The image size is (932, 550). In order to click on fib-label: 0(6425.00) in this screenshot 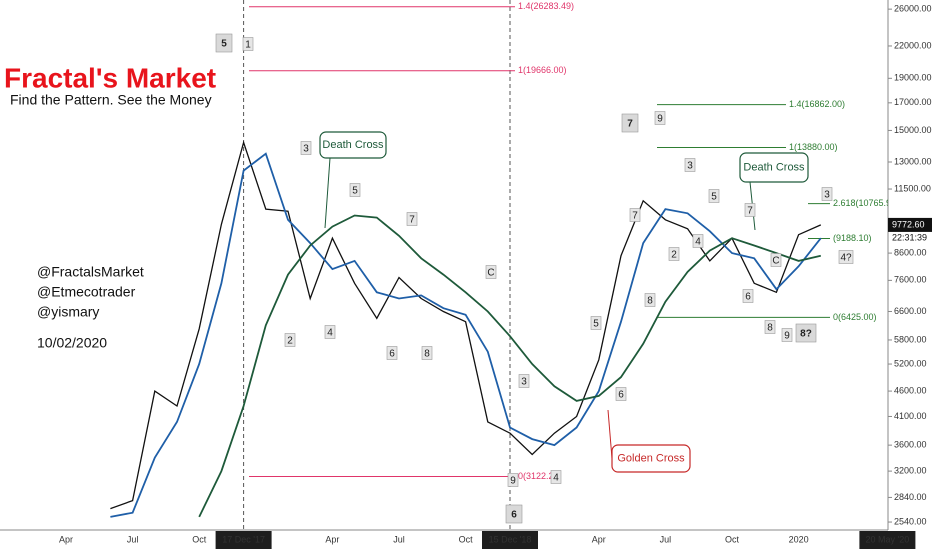, I will do `click(855, 317)`.